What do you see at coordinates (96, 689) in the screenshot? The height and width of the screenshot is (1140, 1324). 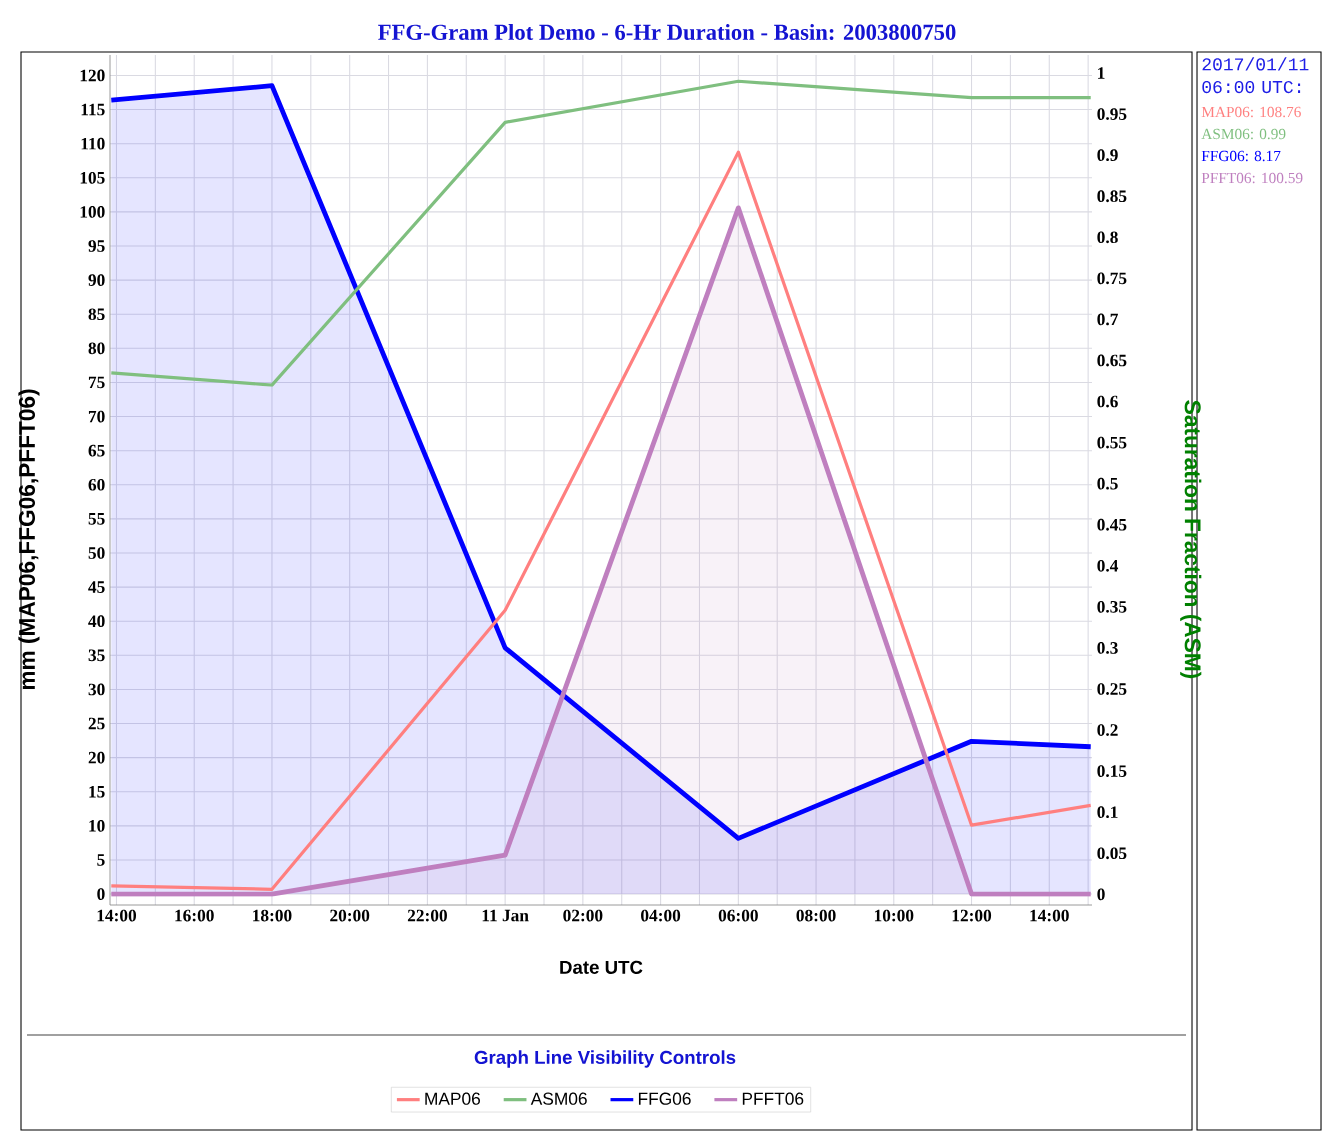 I see `y-tick-label: 30` at bounding box center [96, 689].